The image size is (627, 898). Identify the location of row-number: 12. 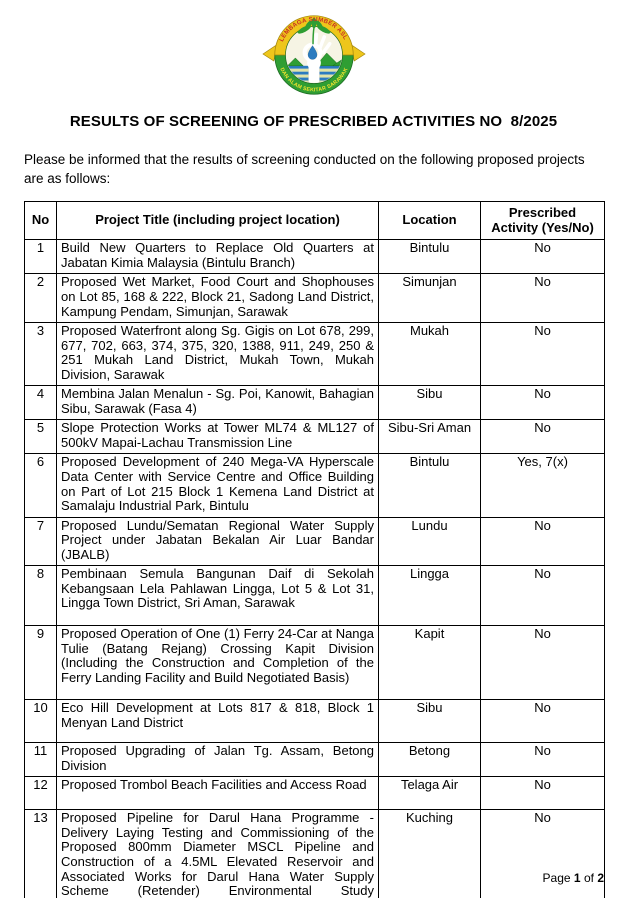
(40, 793).